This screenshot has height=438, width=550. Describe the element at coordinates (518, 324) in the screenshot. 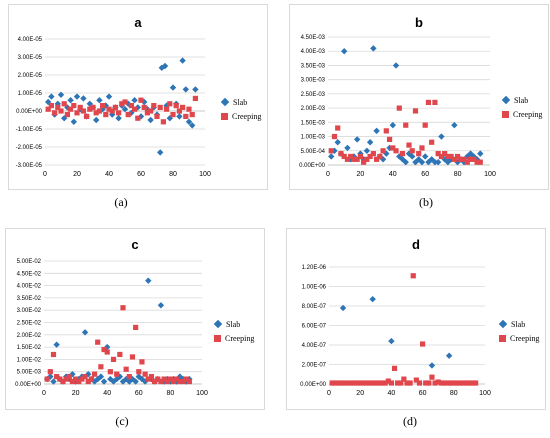

I see `legend-label: Slab` at that location.